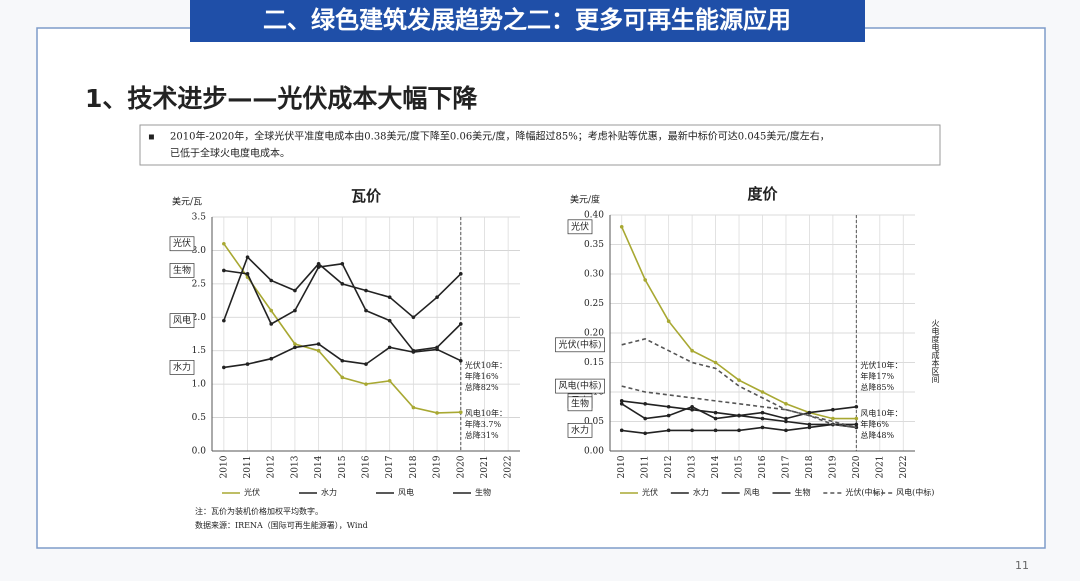 The image size is (1080, 585). I want to click on x-tick-label: 2012, so click(272, 467).